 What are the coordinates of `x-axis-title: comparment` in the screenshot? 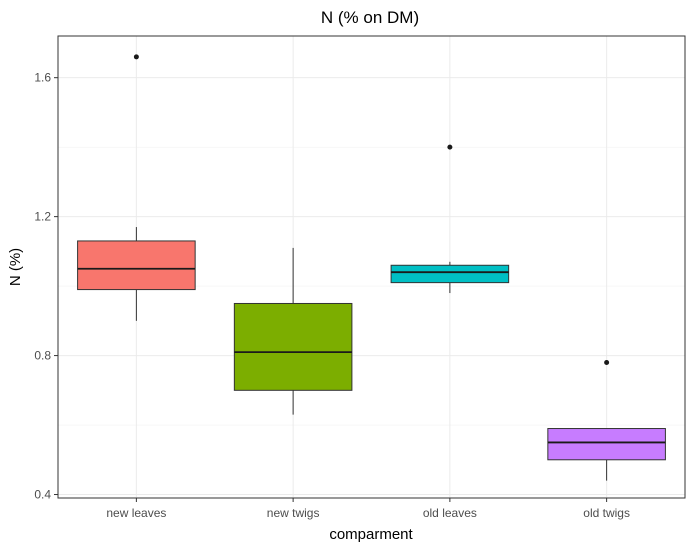 It's located at (371, 534).